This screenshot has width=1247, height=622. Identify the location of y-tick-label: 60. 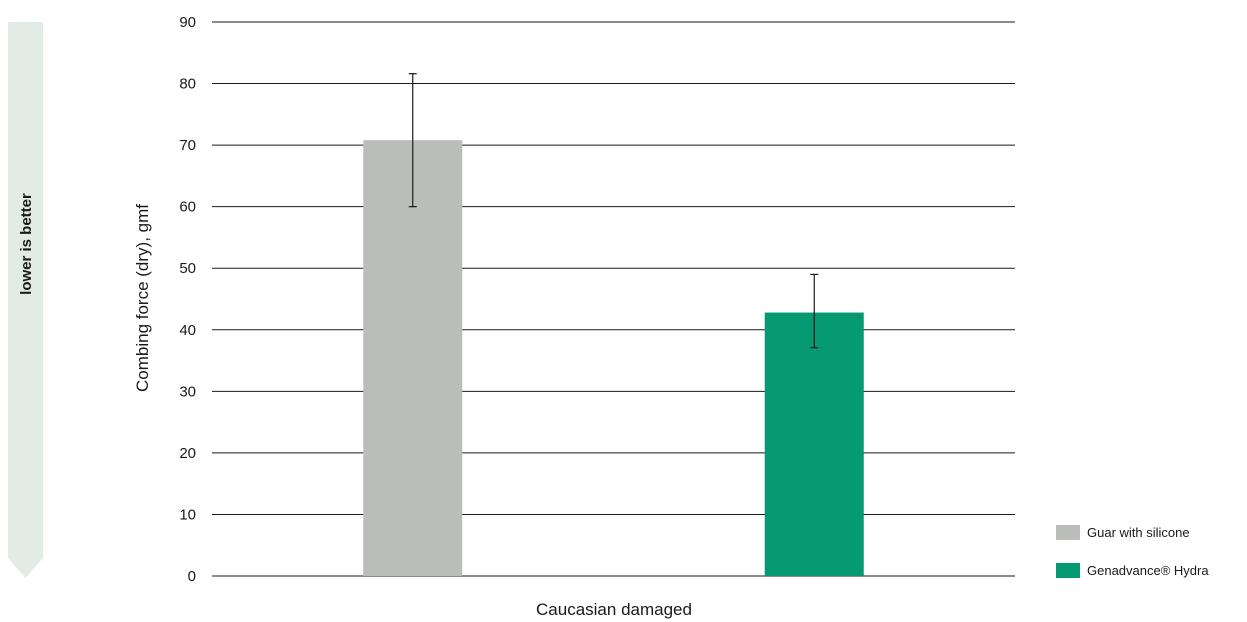
(187, 207).